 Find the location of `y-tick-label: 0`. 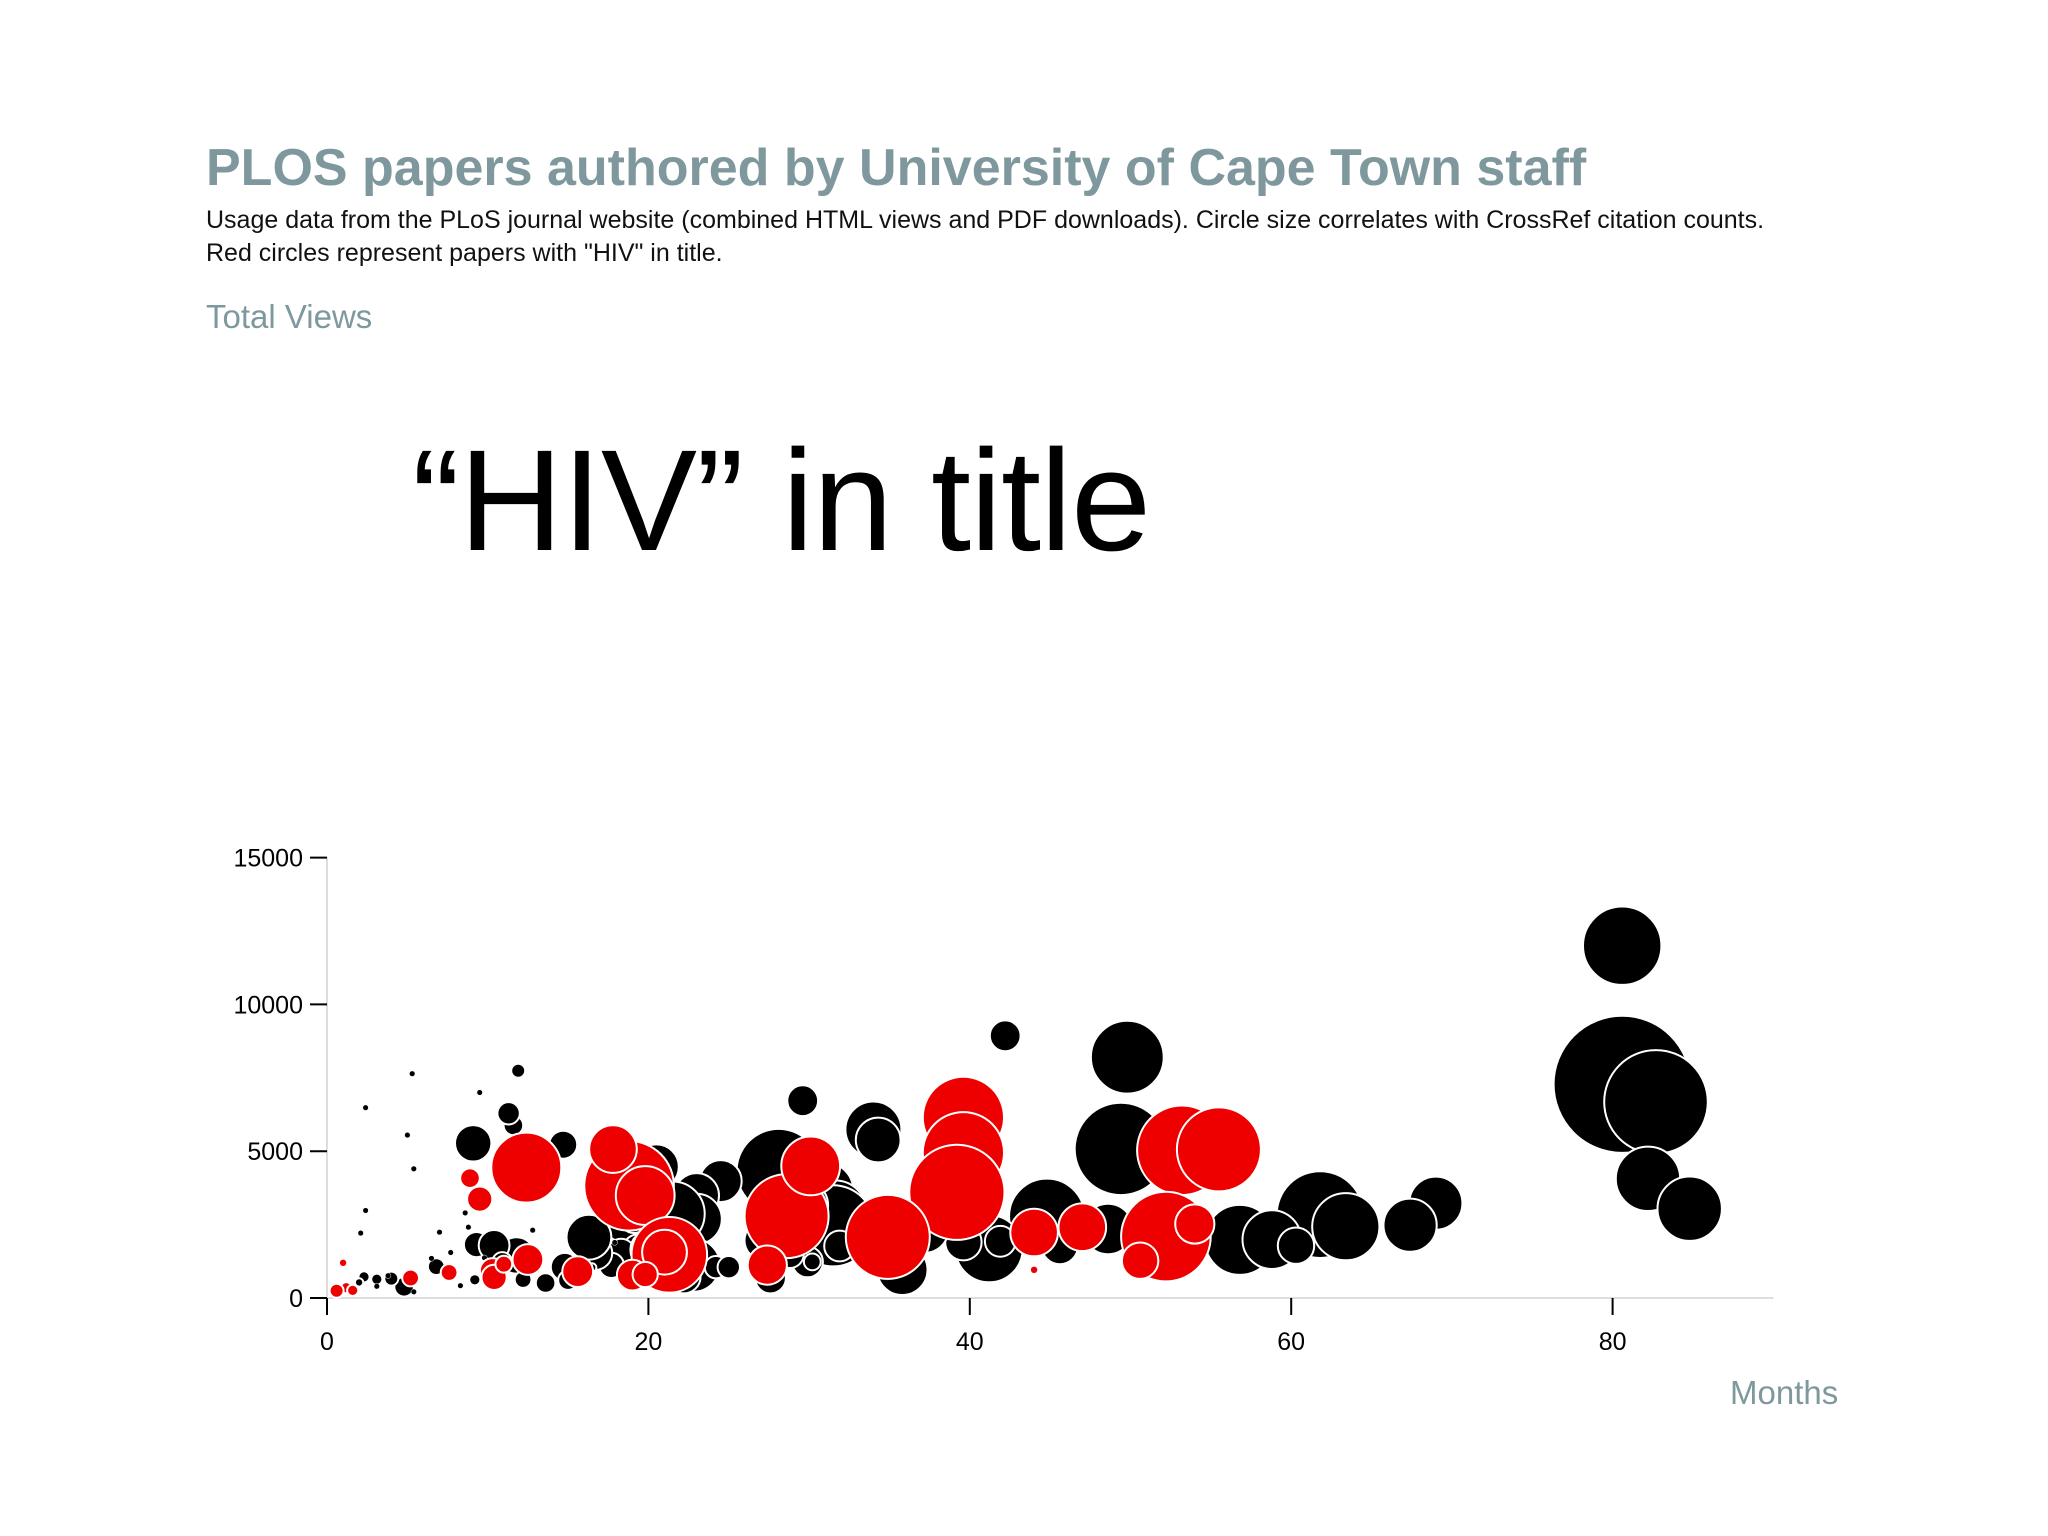

y-tick-label: 0 is located at coordinates (296, 1299).